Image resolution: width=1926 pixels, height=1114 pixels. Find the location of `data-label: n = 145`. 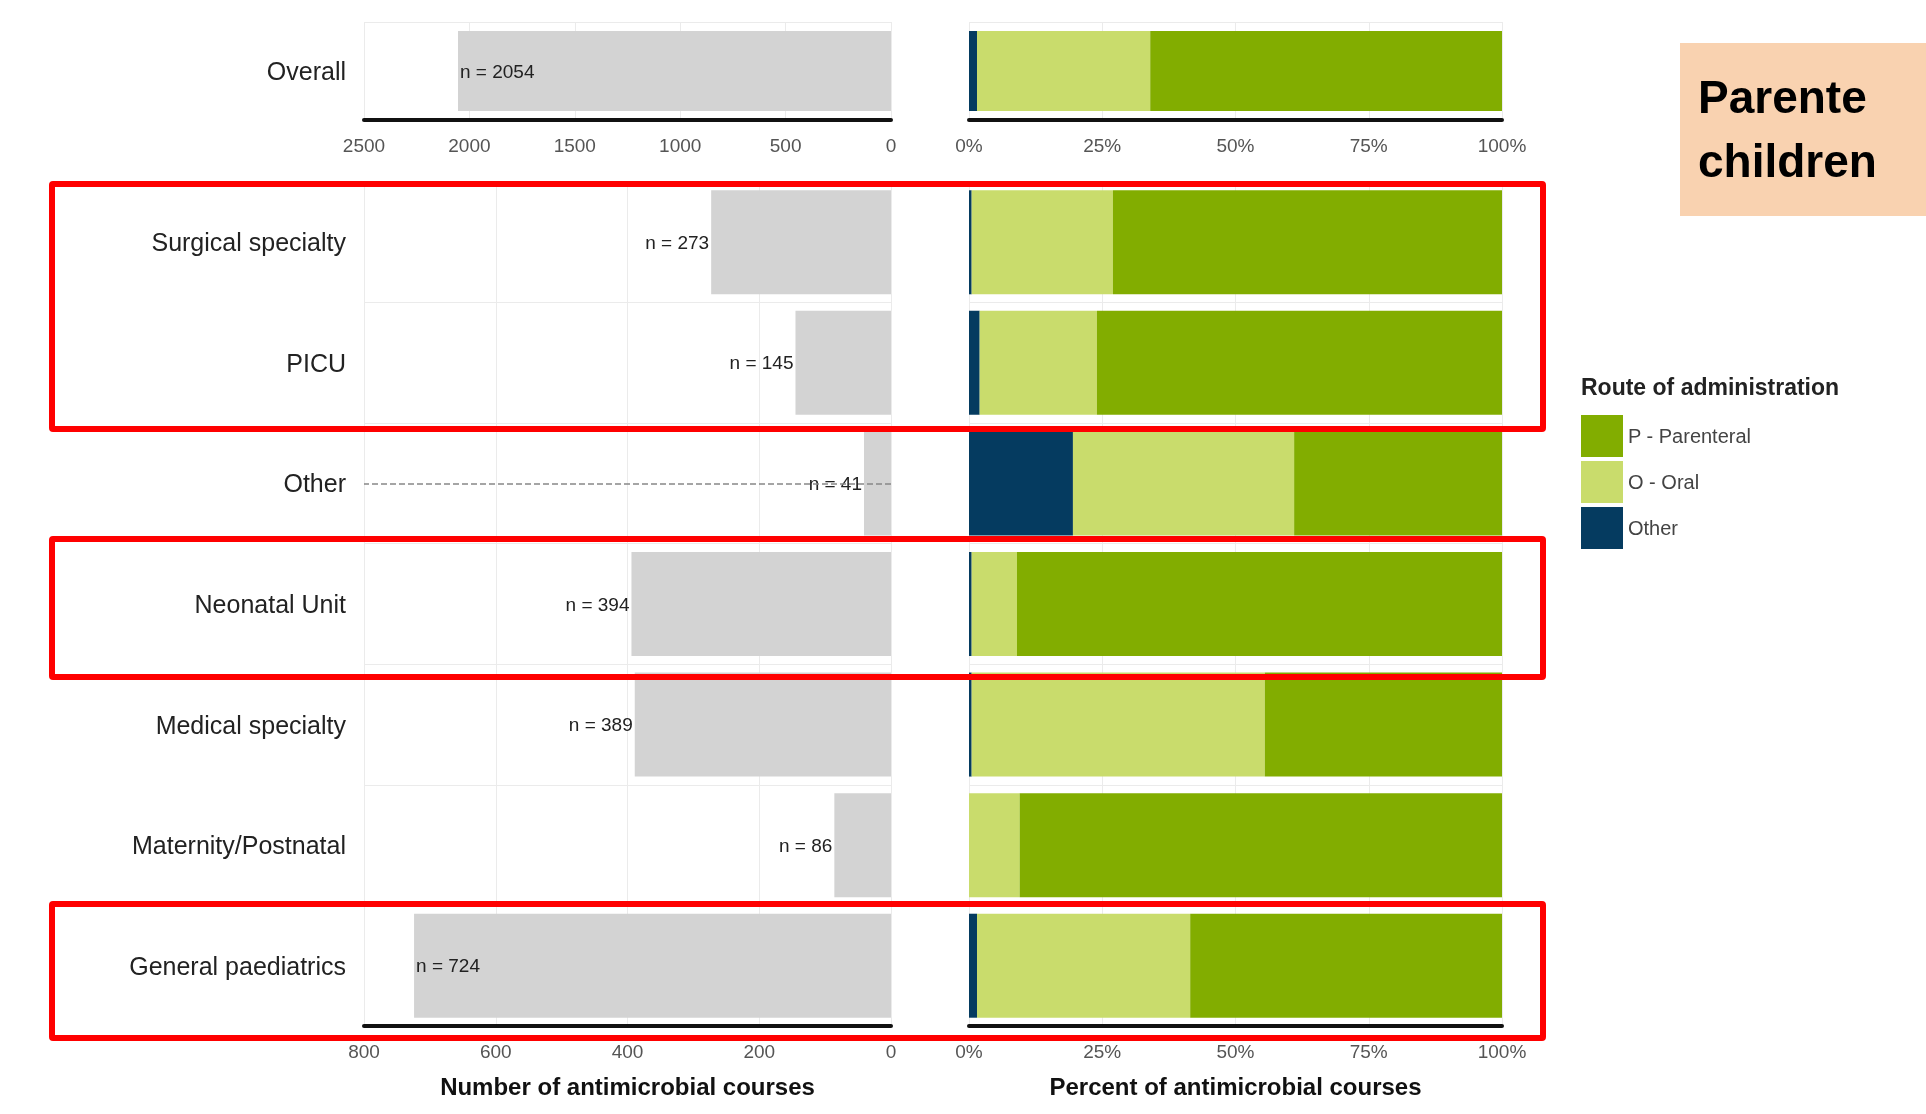

data-label: n = 145 is located at coordinates (761, 363).